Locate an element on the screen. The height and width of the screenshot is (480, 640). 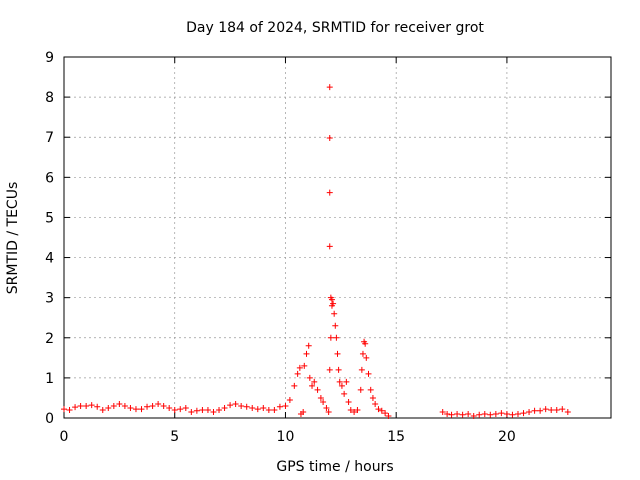
x-tick-label: 5 is located at coordinates (174, 437).